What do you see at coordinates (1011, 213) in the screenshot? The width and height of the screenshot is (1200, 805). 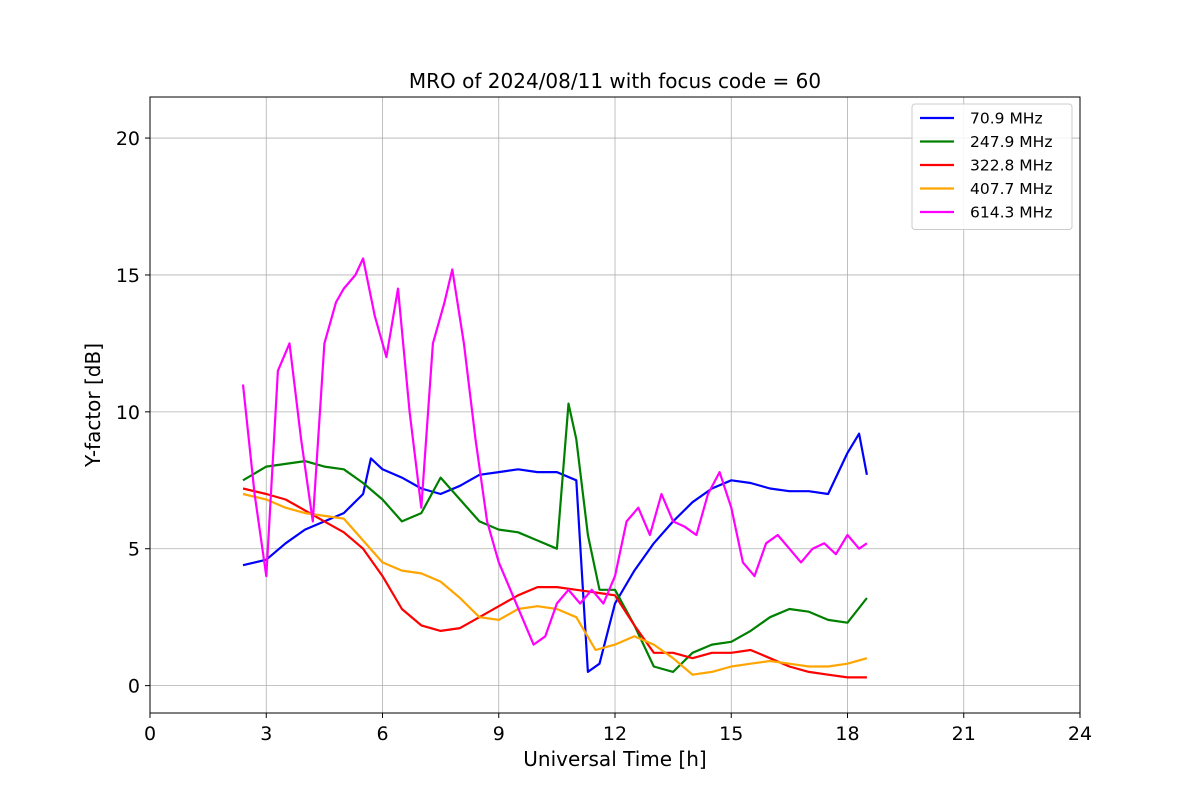 I see `legend-label: 614.3 MHz` at bounding box center [1011, 213].